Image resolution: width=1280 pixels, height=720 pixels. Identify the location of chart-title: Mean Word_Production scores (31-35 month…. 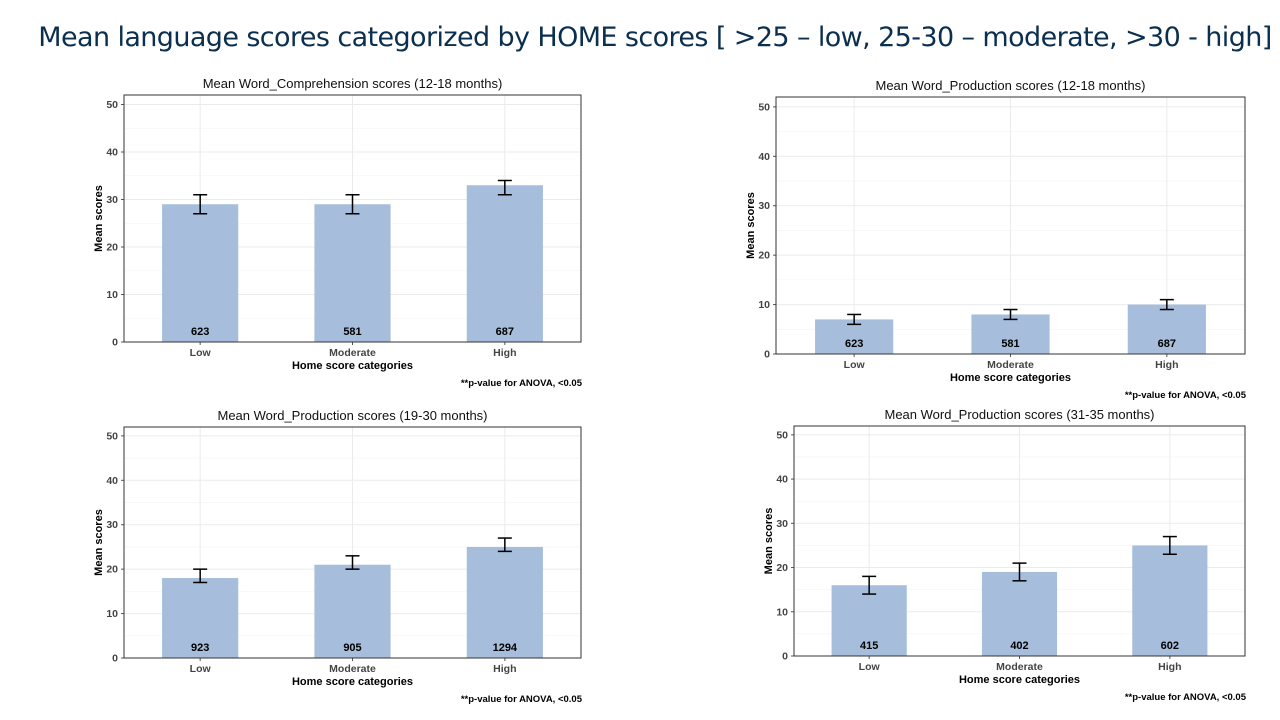
(1020, 414).